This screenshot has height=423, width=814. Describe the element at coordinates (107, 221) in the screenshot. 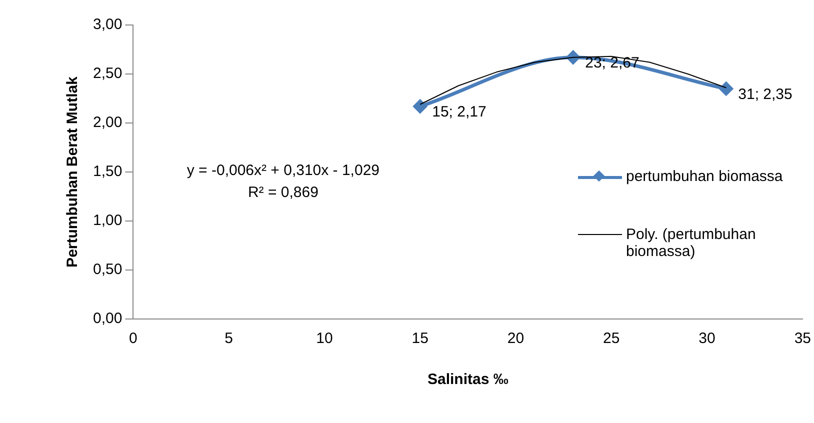

I see `y-tick-label: 1,00` at that location.